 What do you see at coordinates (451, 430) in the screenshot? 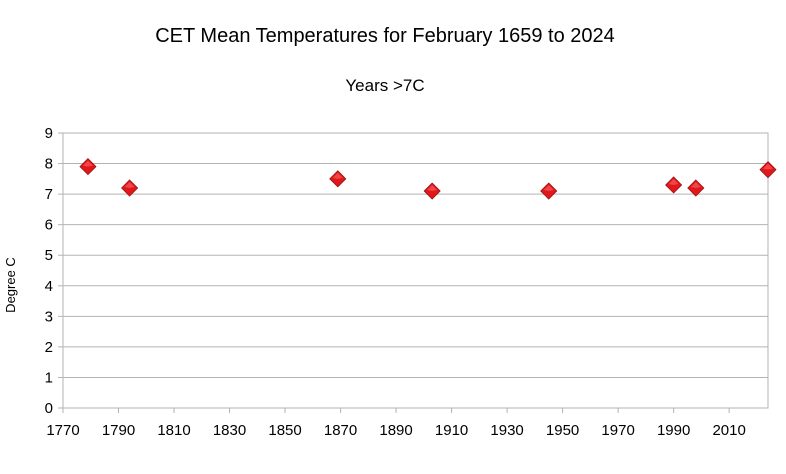
I see `x-tick-label: 1910` at bounding box center [451, 430].